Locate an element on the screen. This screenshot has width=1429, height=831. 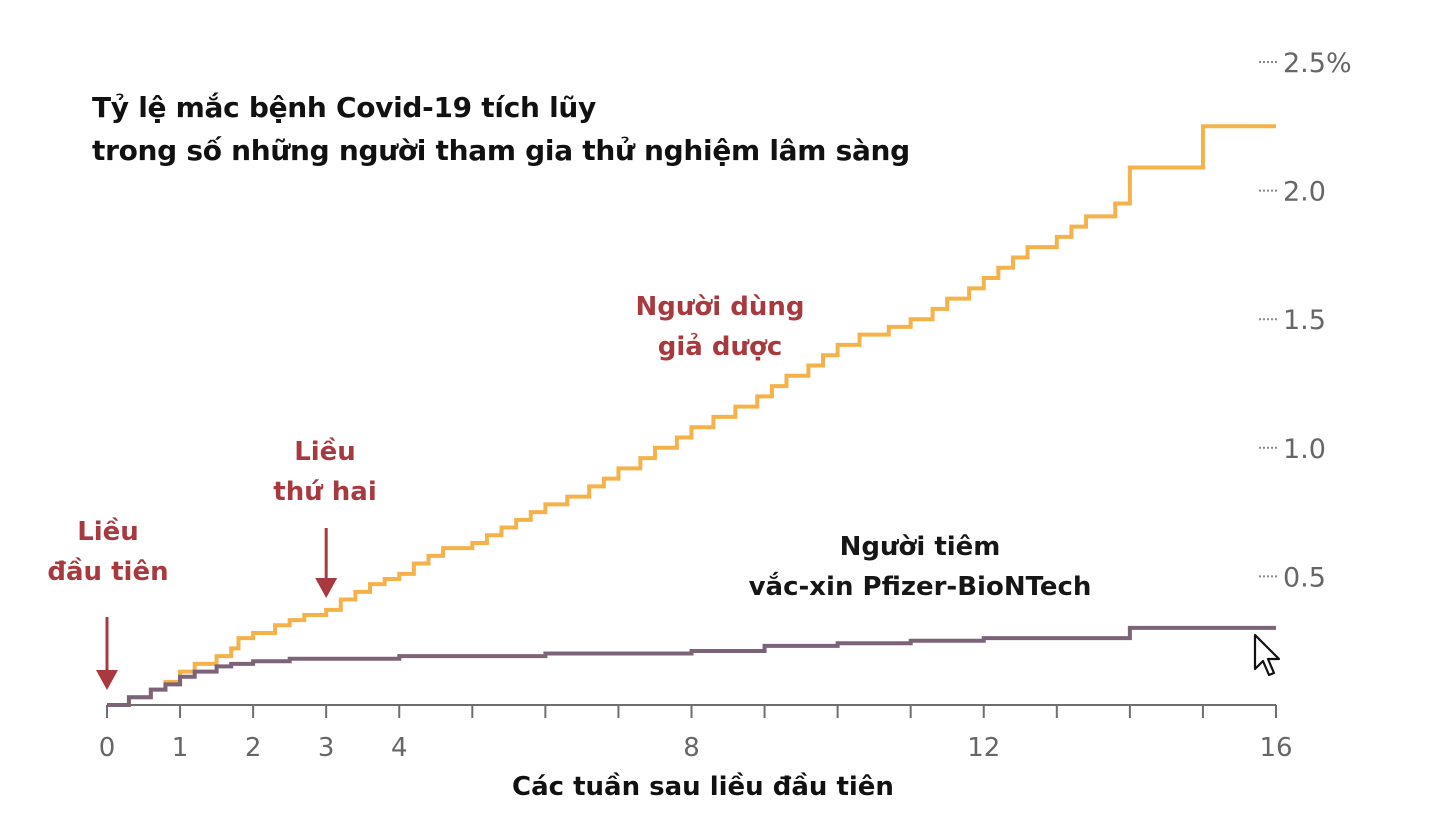
placebo-annotation: Người dùng giả dược is located at coordinates (720, 327).